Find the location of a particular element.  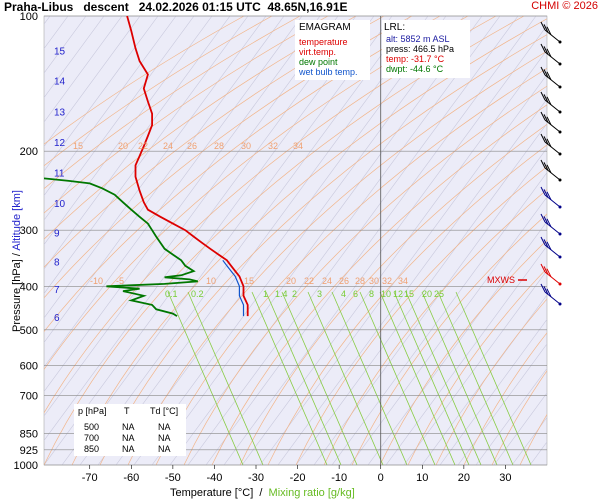

legend-item-virt-temp: virt.temp. is located at coordinates (318, 52).